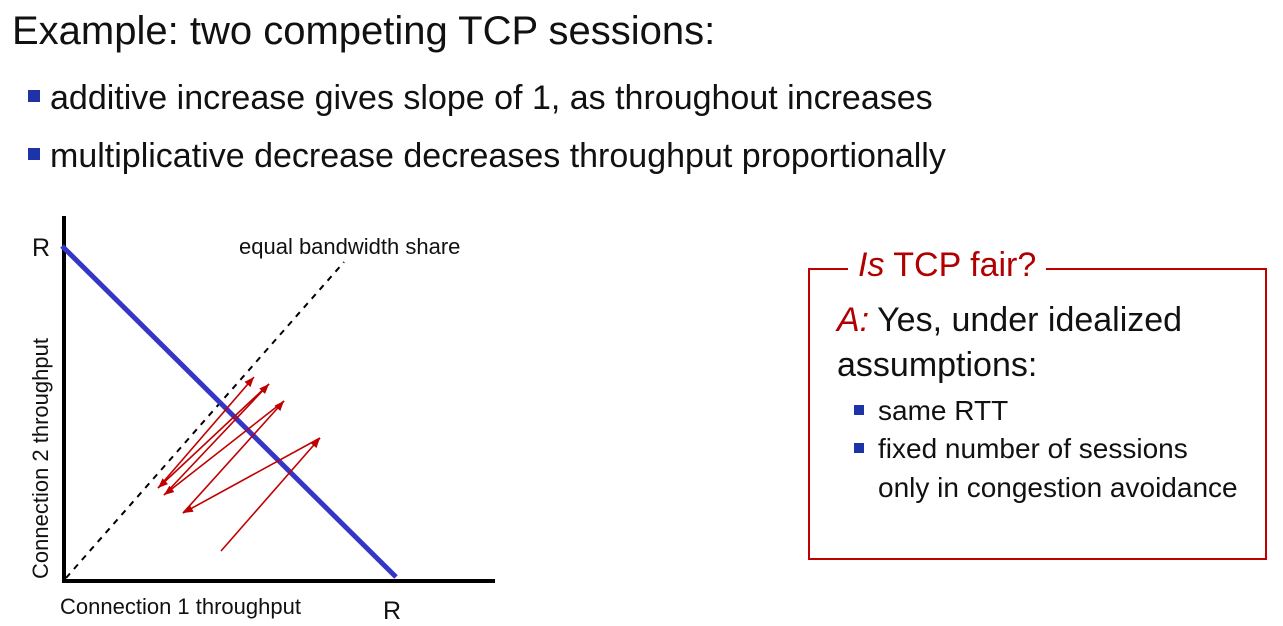  I want to click on fairness-answer: A: Yes, under idealized assumptions:, so click(1042, 343).